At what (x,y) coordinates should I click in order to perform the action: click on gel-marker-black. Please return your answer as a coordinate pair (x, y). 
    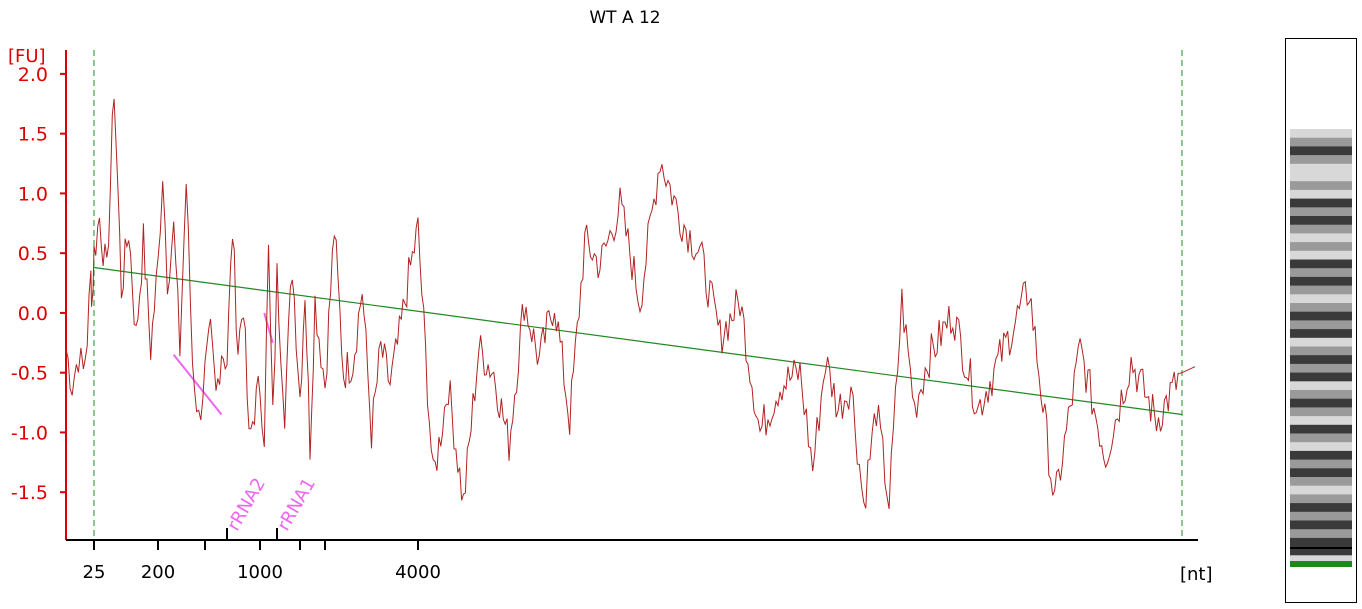
    Looking at the image, I should click on (1321, 548).